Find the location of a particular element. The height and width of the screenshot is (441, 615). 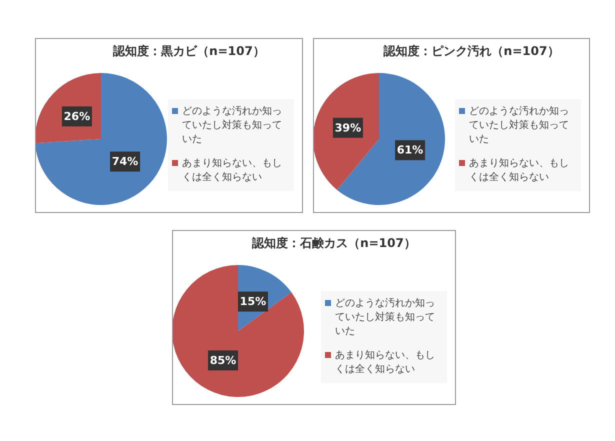

chart-title: 認知度：石鹸カス（n=107） is located at coordinates (333, 243).